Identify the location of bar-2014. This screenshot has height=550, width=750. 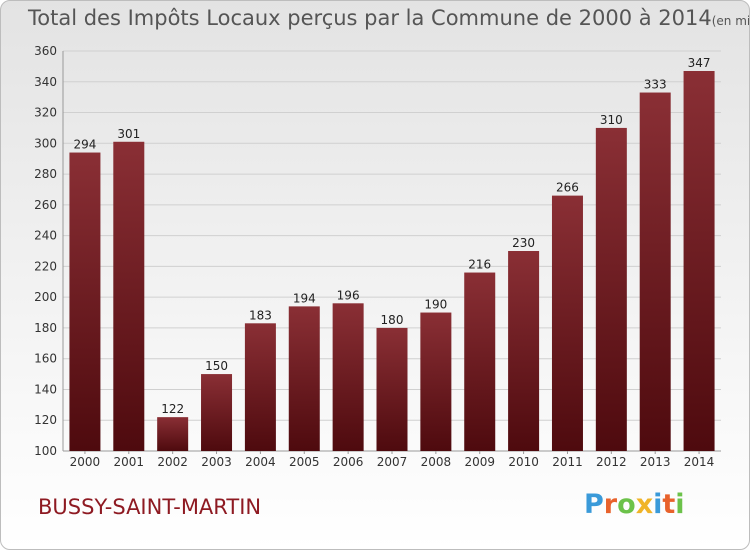
(699, 261).